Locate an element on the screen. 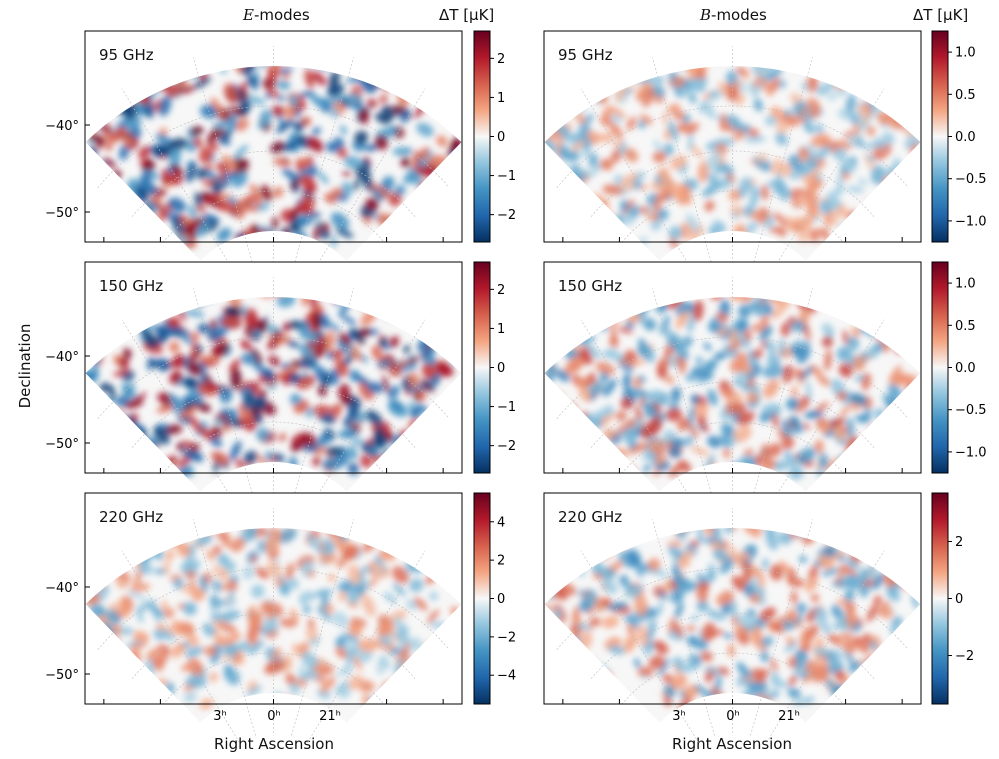 The image size is (999, 759). colorbar-unit-e: ΔT [μK] is located at coordinates (467, 15).